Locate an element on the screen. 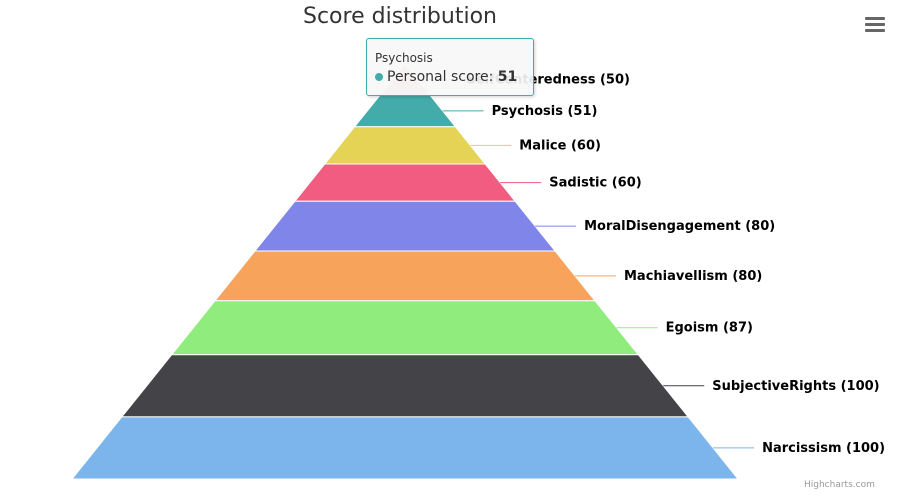  tooltip-series-label: Personal score: is located at coordinates (440, 77).